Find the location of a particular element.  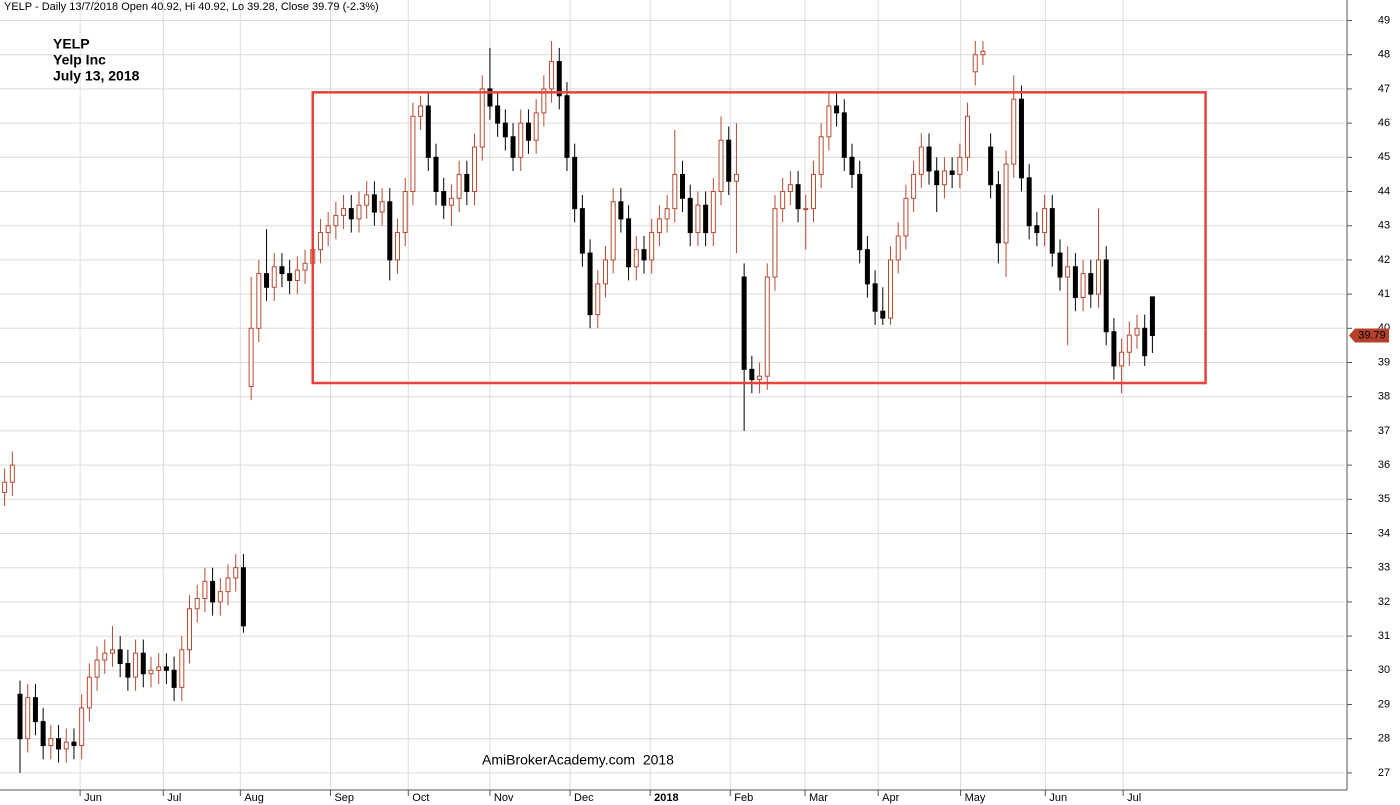

watermark: AmiBrokerAcademy.com 2018 is located at coordinates (578, 760).